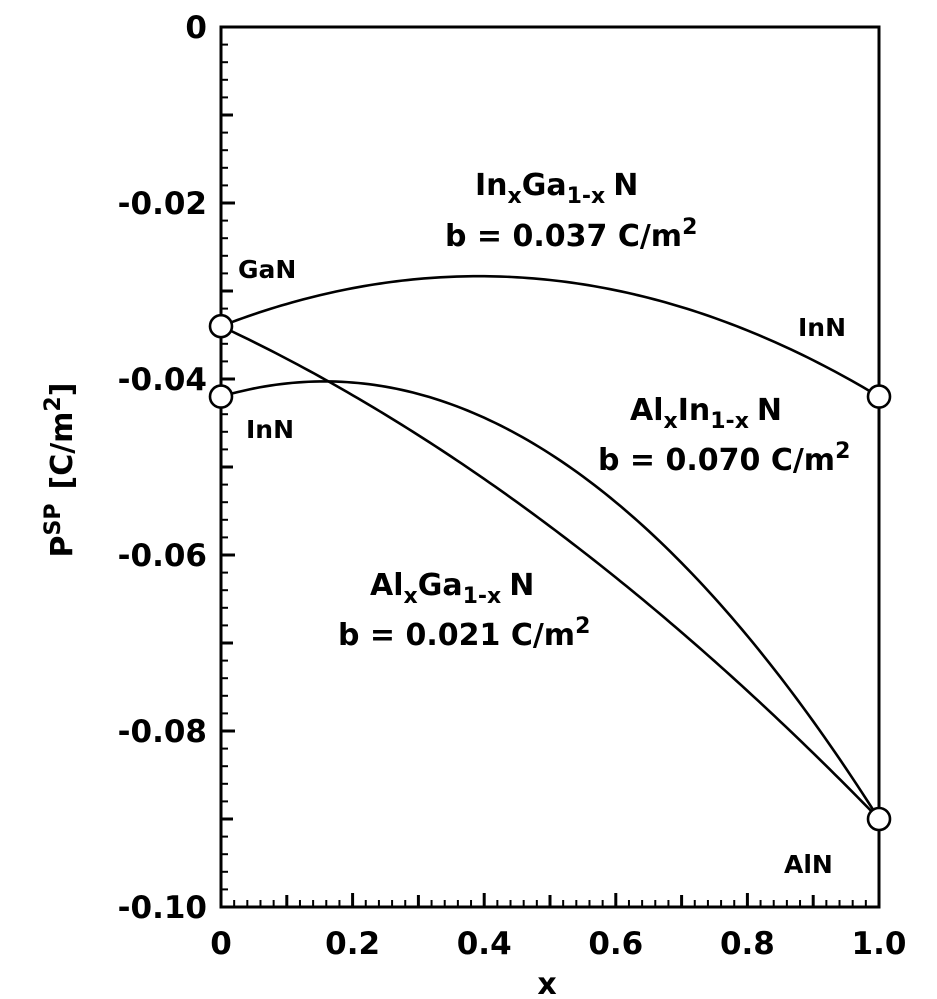 This screenshot has height=999, width=937. Describe the element at coordinates (556, 188) in the screenshot. I see `series-1-formula: InxGa1-x N` at that location.